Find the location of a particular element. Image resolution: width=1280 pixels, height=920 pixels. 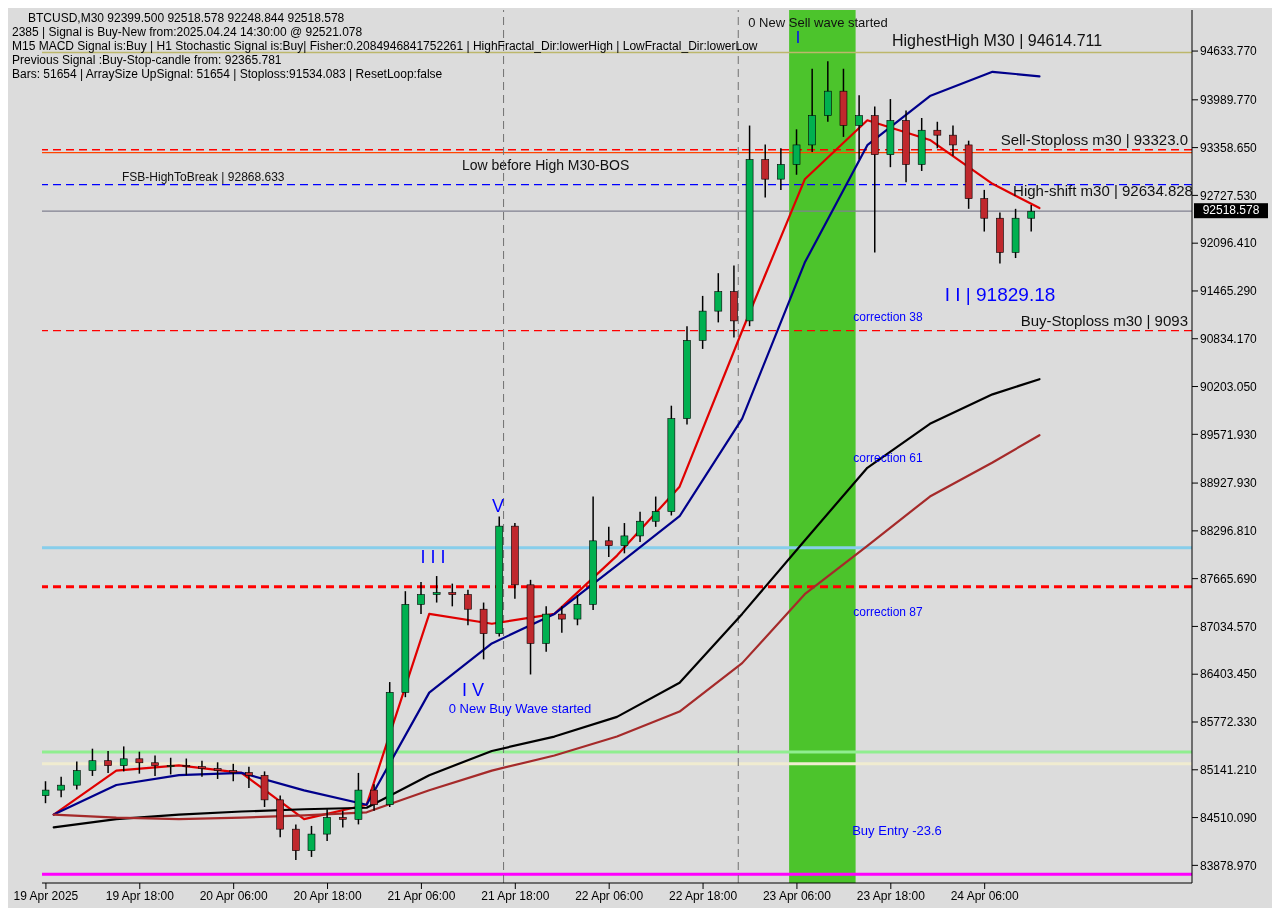

x-tick-label: 19 Apr 2025 is located at coordinates (46, 895).